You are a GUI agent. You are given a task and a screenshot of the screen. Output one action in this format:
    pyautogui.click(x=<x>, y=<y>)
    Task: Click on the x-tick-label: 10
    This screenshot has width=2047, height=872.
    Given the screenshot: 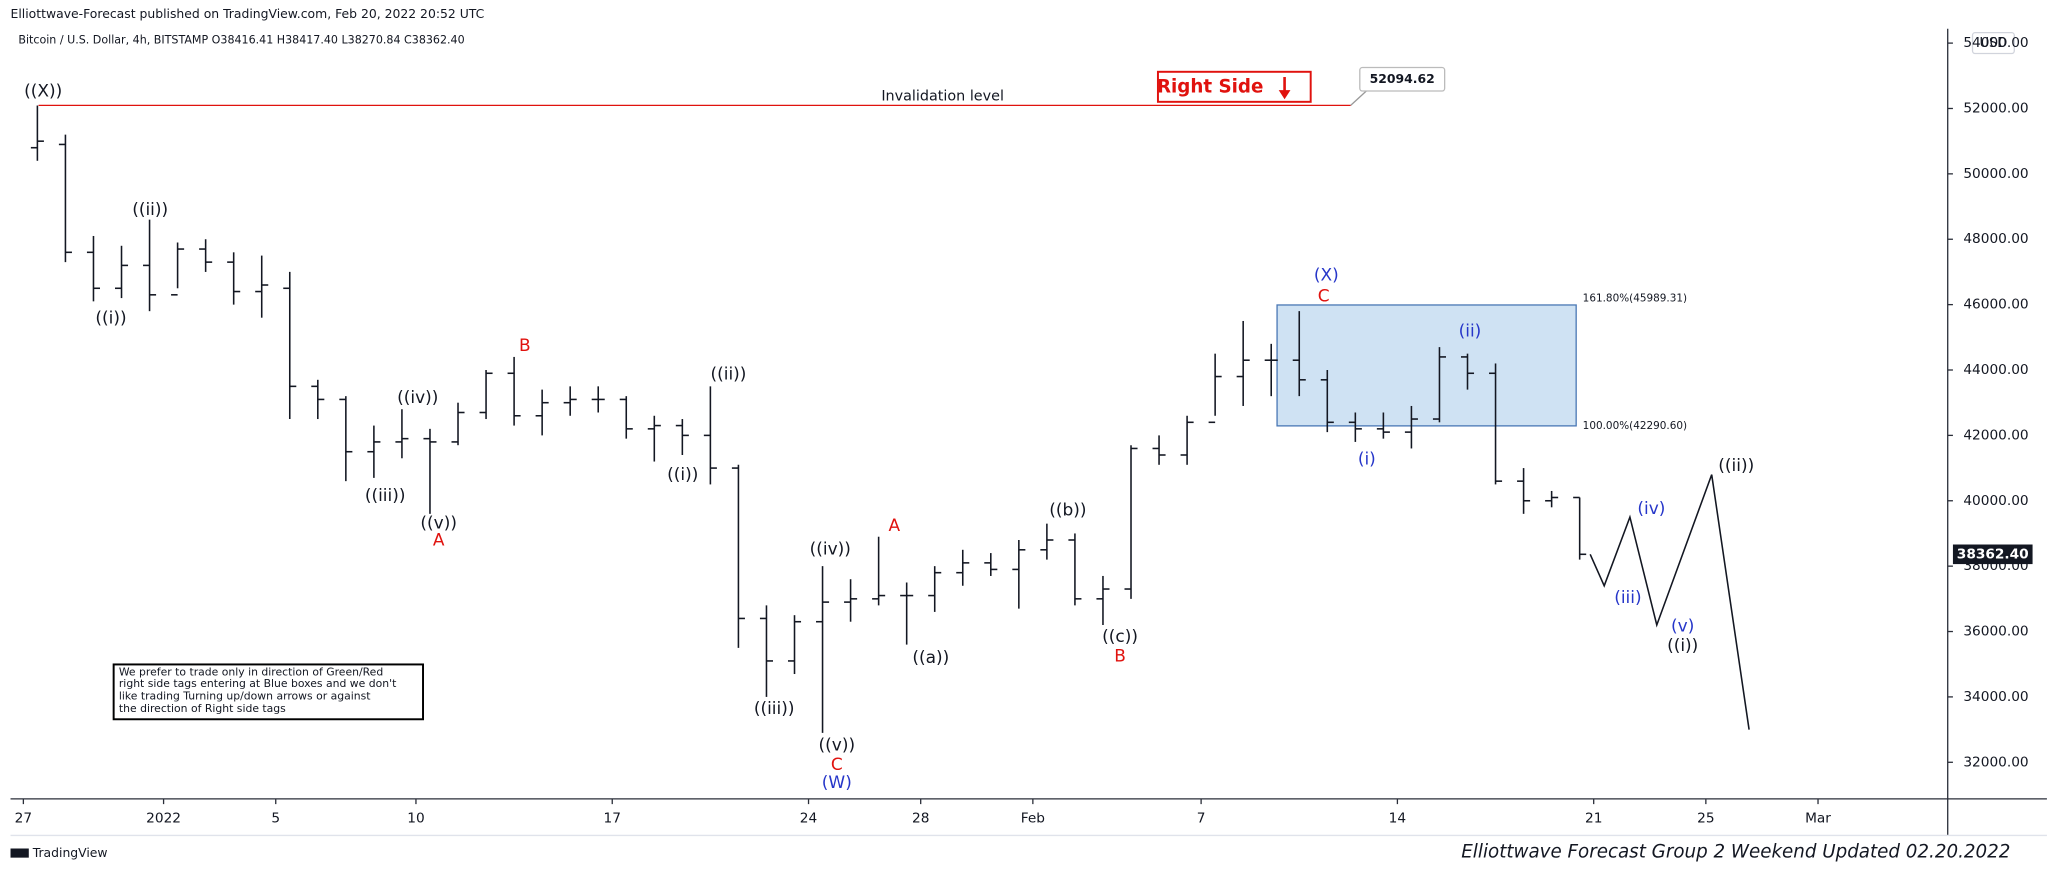 What is the action you would take?
    pyautogui.click(x=415, y=818)
    